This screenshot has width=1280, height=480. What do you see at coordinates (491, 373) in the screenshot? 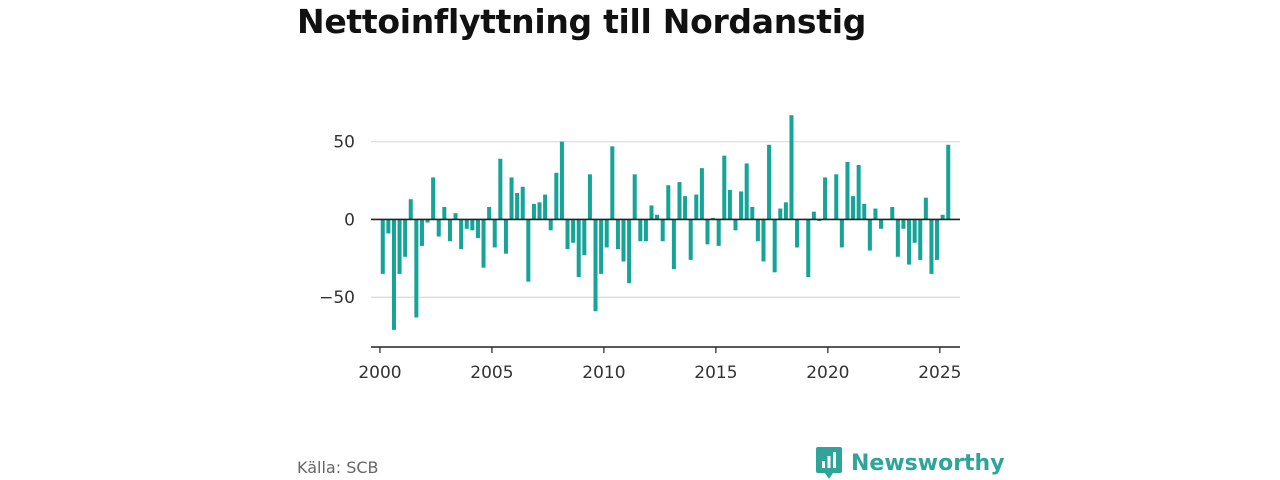
I see `x-tick-label: 2005` at bounding box center [491, 373].